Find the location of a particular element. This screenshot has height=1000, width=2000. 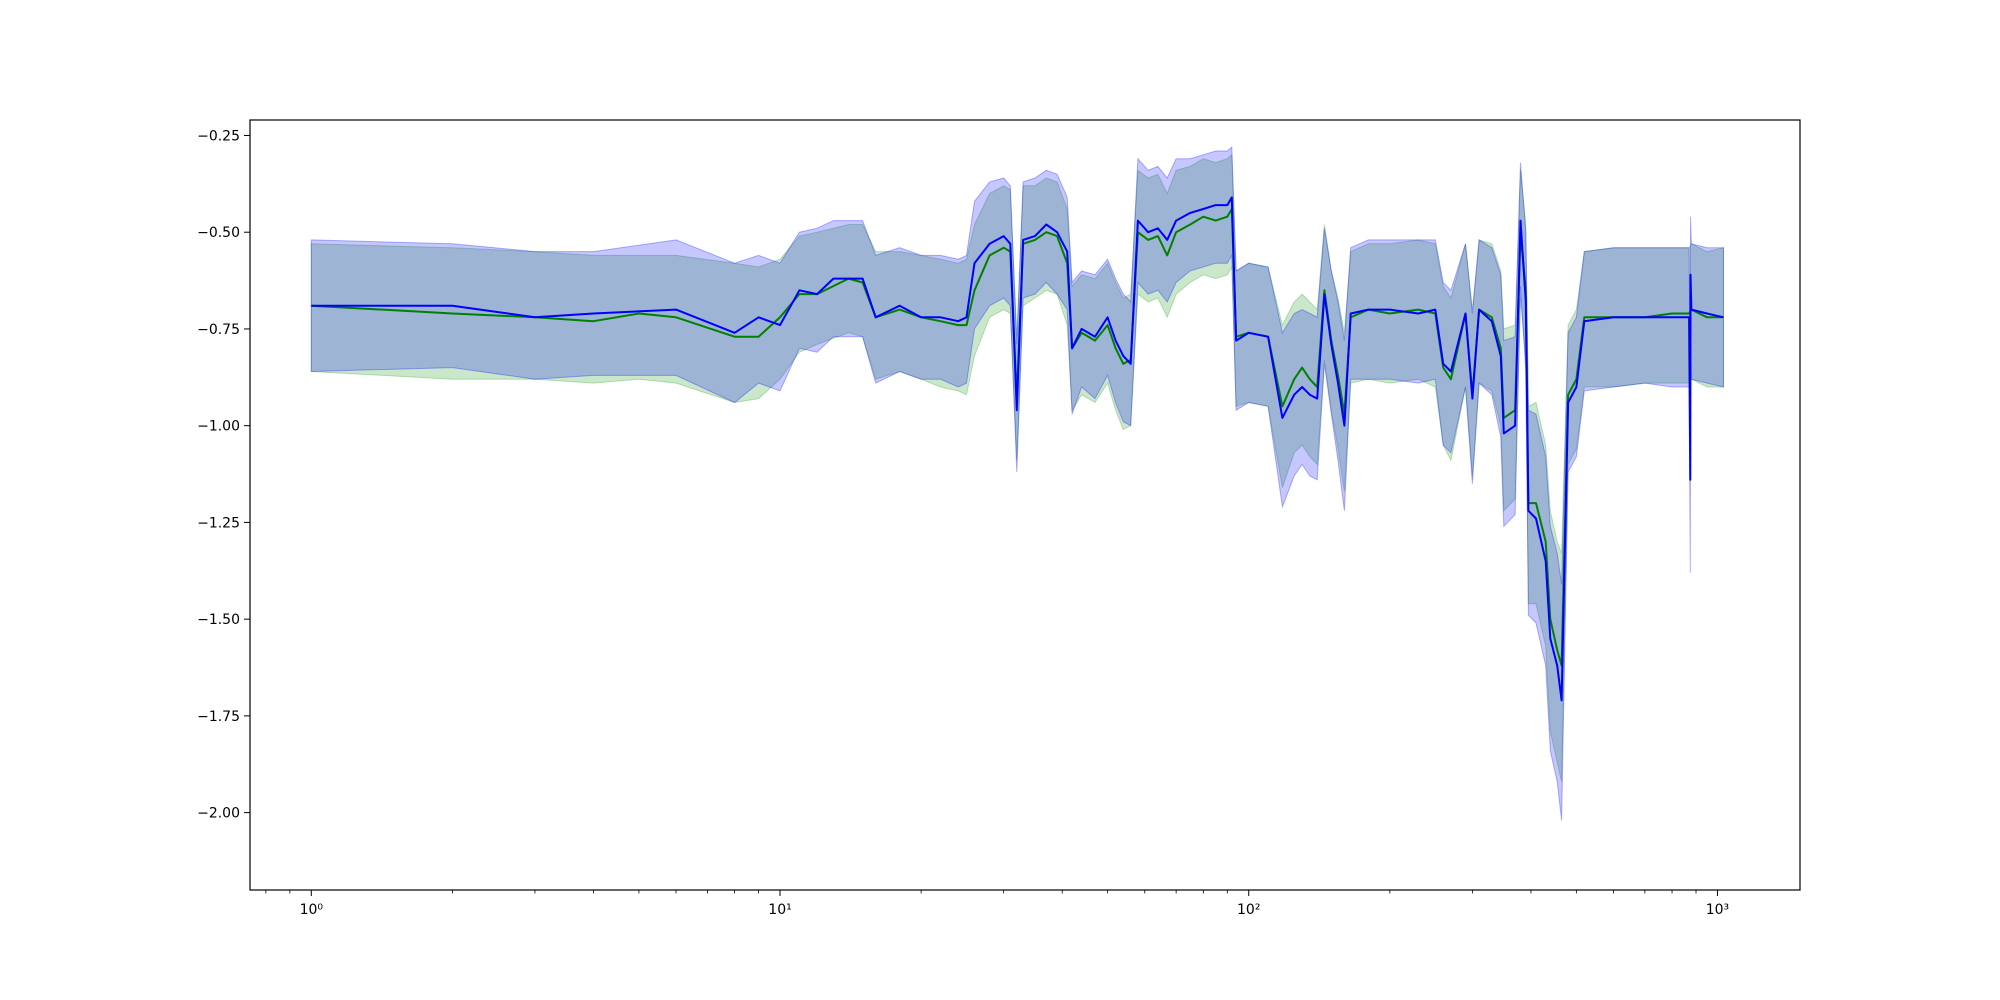

x-axis: 10⁰ 10¹ 10² 10³ is located at coordinates (997, 904).